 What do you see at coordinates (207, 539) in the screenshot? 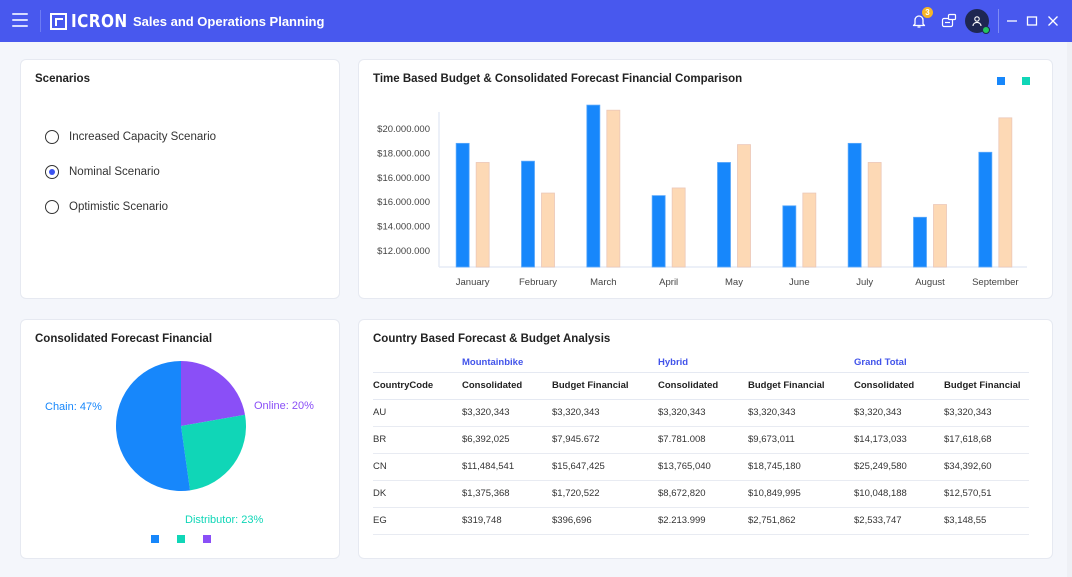
I see `legend-swatch-online` at bounding box center [207, 539].